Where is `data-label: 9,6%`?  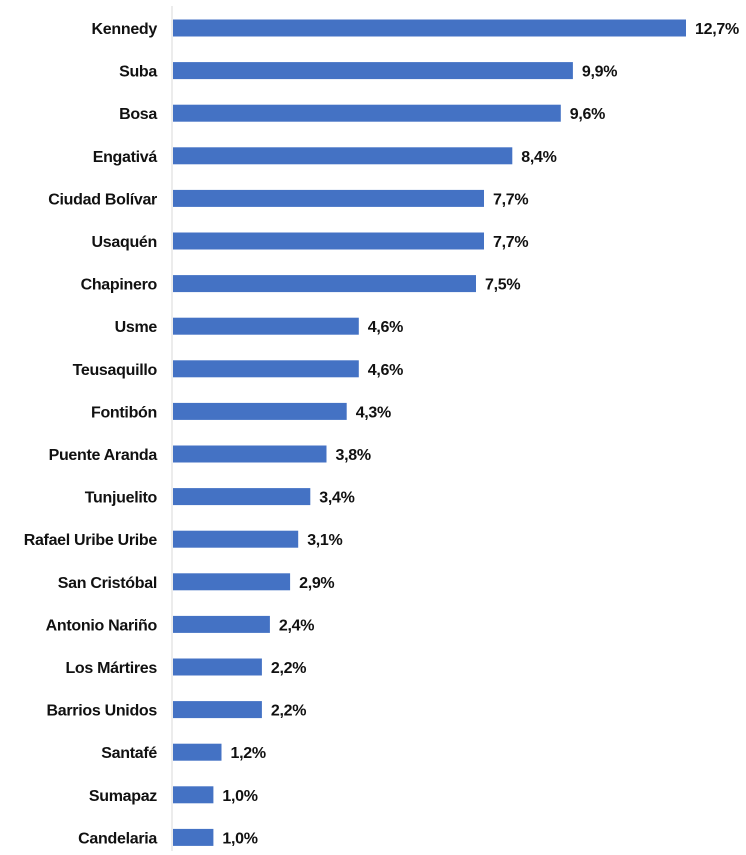
data-label: 9,6% is located at coordinates (587, 114).